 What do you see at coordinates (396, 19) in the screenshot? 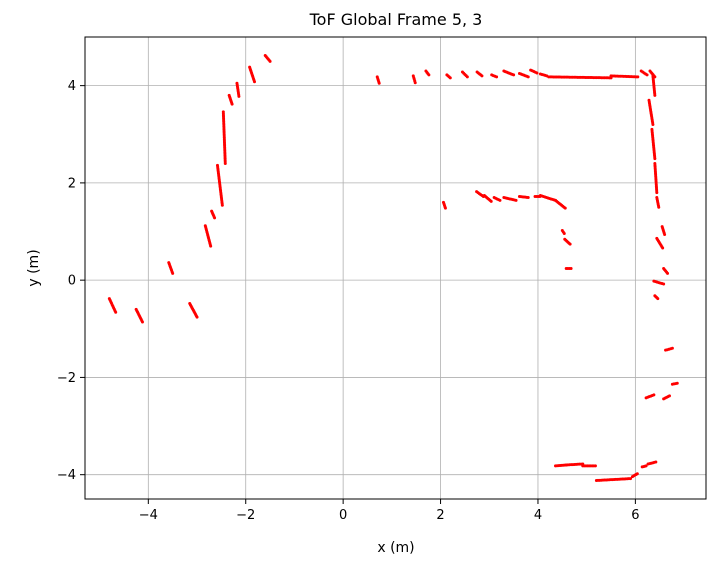
I see `chart-title: ToF Global Frame 5, 3` at bounding box center [396, 19].